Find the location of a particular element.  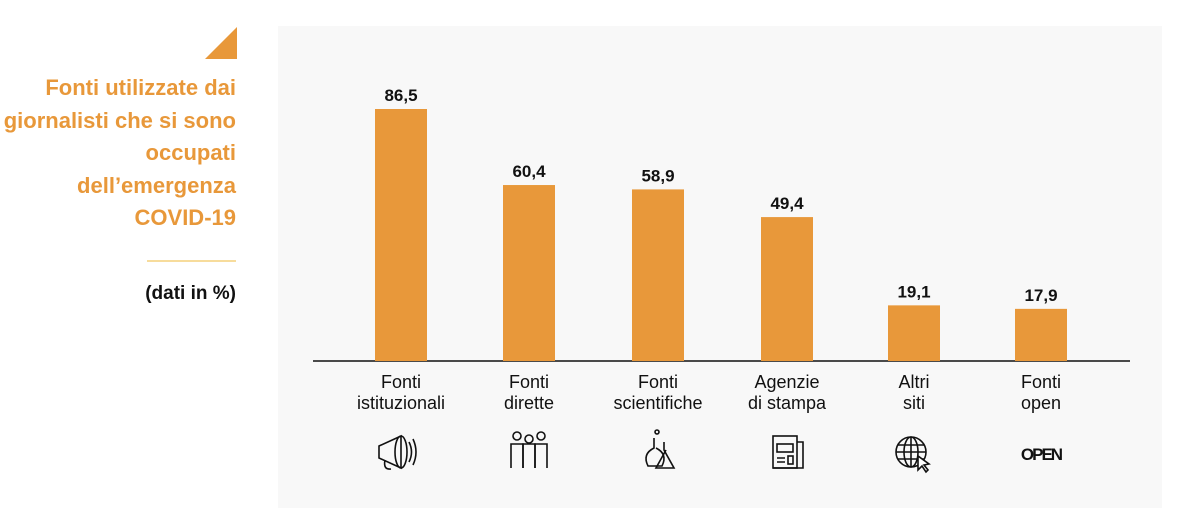

open-icon-text: OPEN is located at coordinates (1042, 454).